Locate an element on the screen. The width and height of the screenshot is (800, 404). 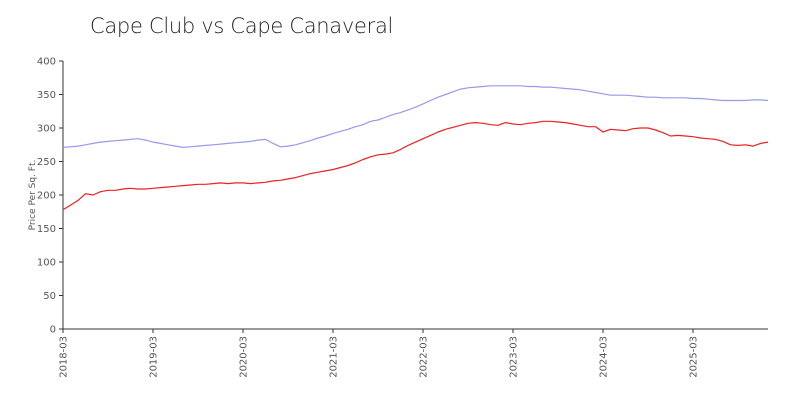
y-tick-label: 250 is located at coordinates (46, 162).